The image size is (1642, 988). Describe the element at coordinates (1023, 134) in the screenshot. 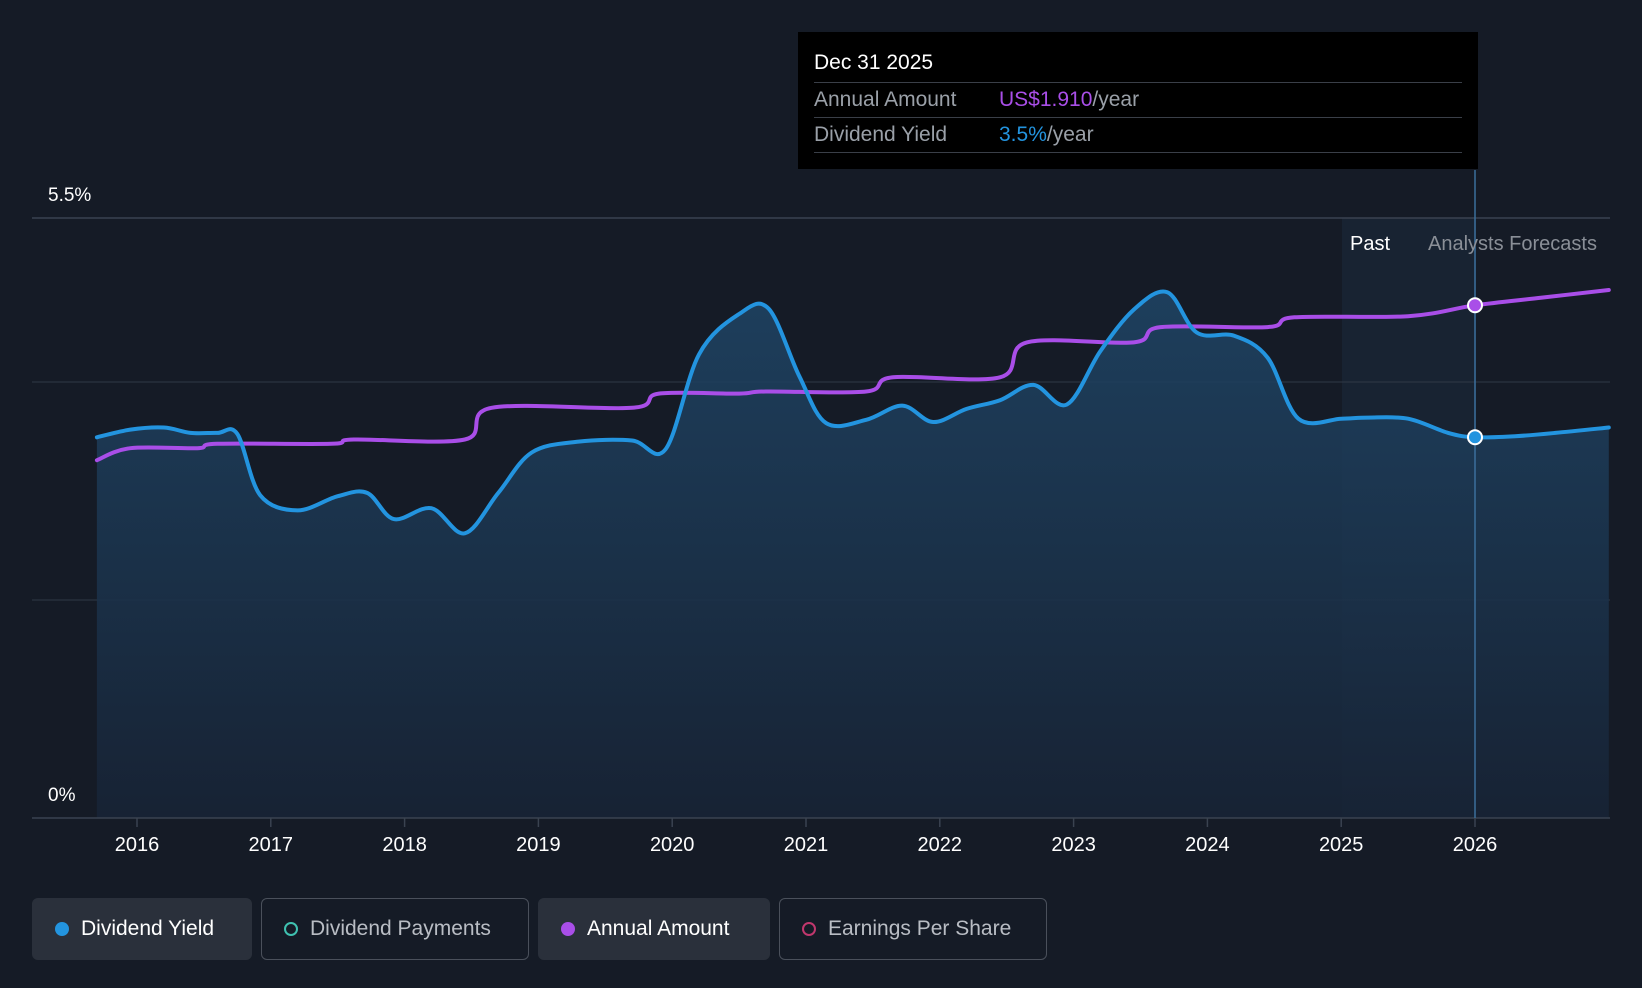

I see `tooltip-value: 3.5%` at that location.